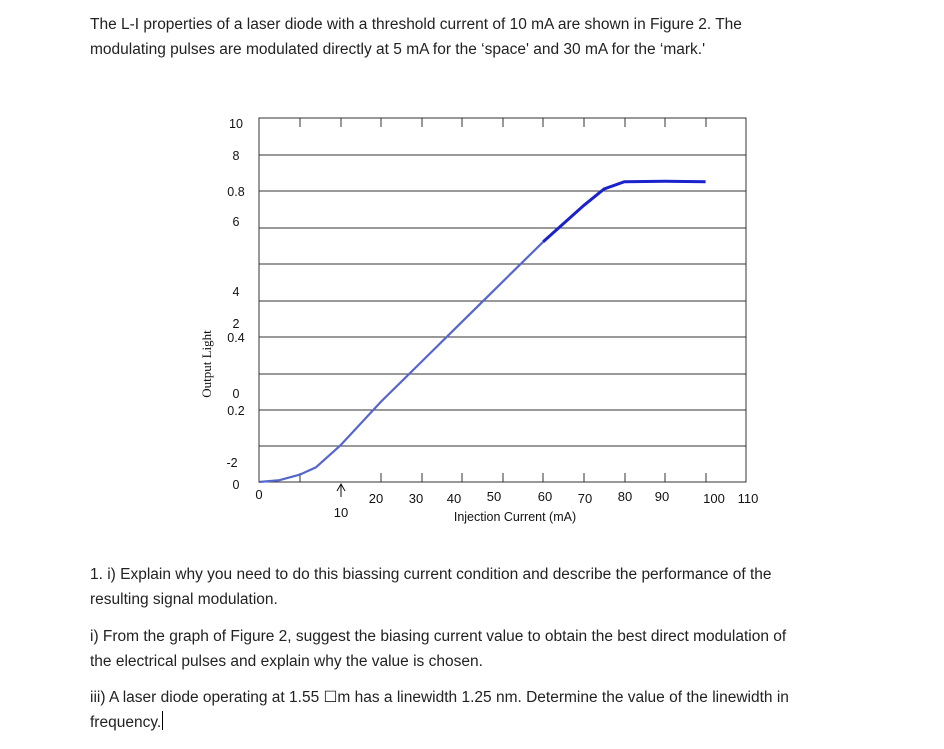 This screenshot has width=944, height=749. I want to click on x-tick-label: 0, so click(258, 494).